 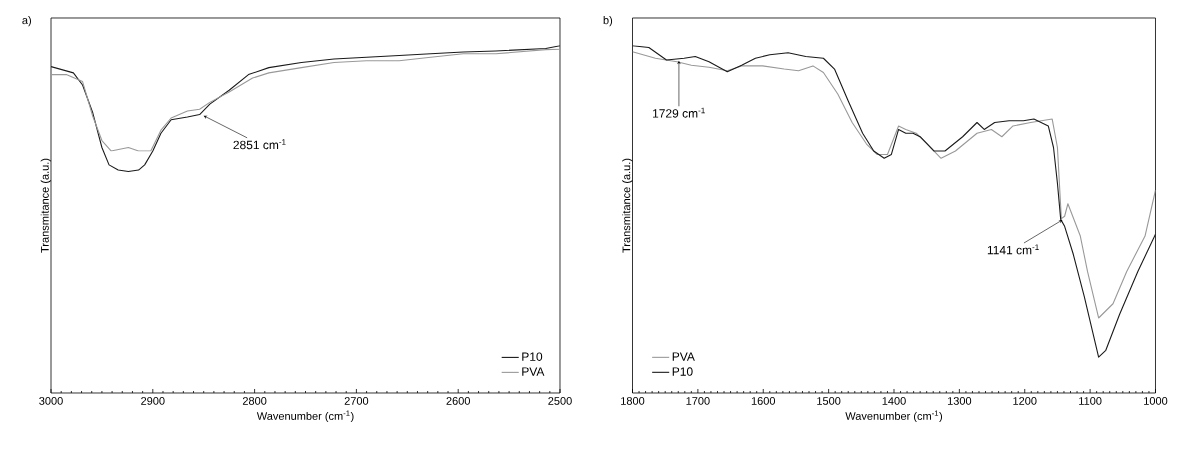 What do you see at coordinates (254, 401) in the screenshot?
I see `x-tick-label: 2800` at bounding box center [254, 401].